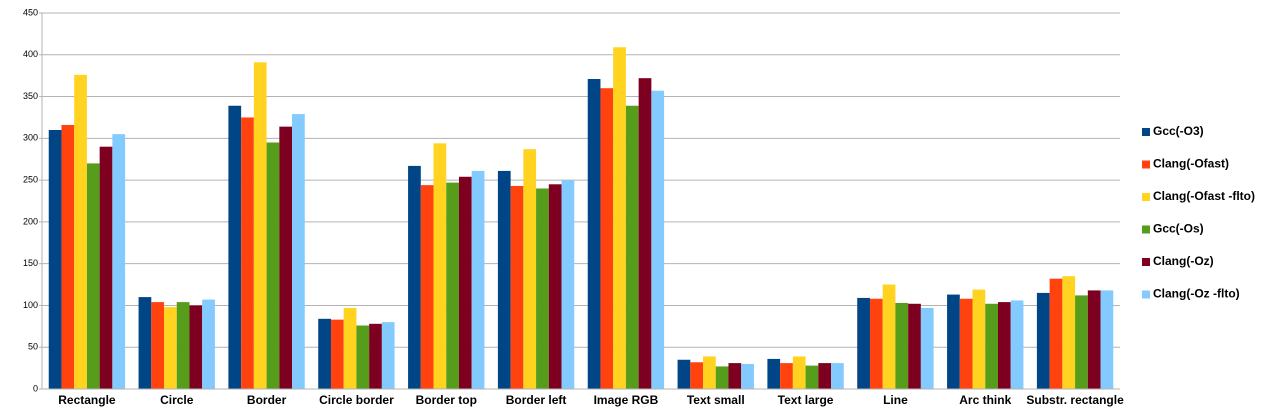  Describe the element at coordinates (806, 400) in the screenshot. I see `x-tick-label: Text large` at that location.